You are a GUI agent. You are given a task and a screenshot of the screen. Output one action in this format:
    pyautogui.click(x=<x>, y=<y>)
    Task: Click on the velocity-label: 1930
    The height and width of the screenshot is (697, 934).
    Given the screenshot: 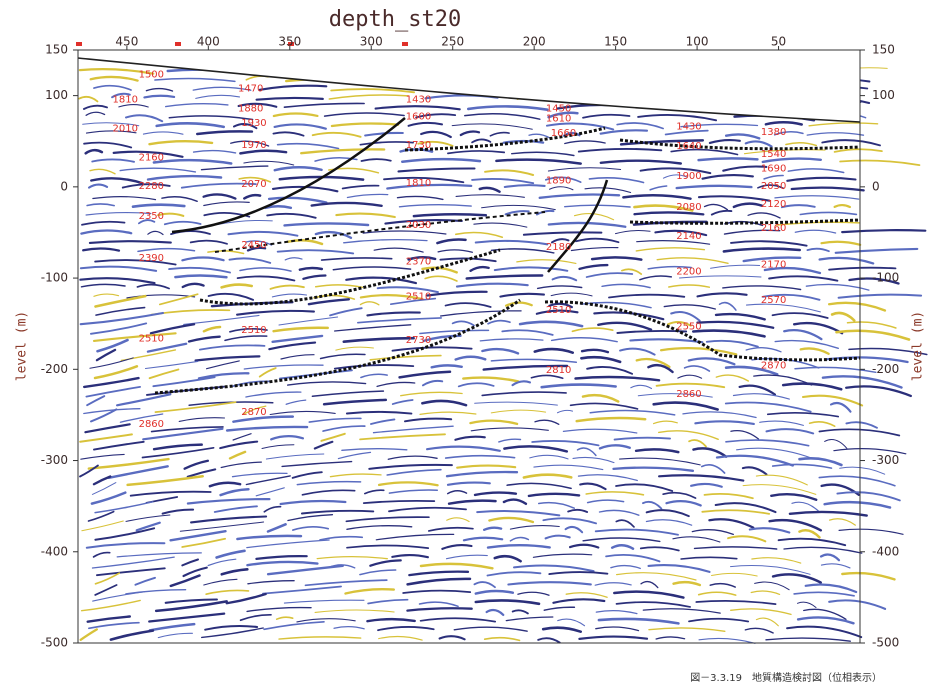 What is the action you would take?
    pyautogui.click(x=253, y=123)
    